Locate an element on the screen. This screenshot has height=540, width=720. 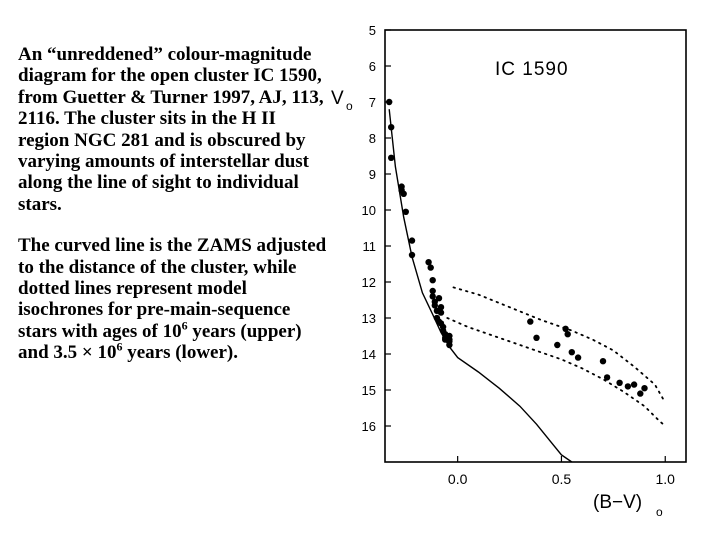
y-tick-label: 9 is located at coordinates (372, 174).